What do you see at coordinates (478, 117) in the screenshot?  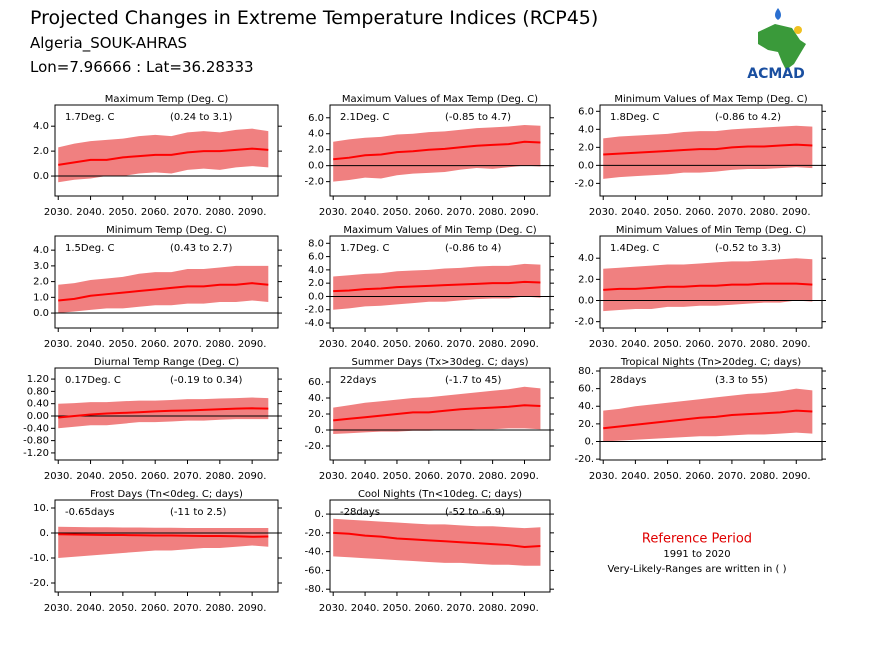 I see `panel-range: (-0.85 to 4.7)` at bounding box center [478, 117].